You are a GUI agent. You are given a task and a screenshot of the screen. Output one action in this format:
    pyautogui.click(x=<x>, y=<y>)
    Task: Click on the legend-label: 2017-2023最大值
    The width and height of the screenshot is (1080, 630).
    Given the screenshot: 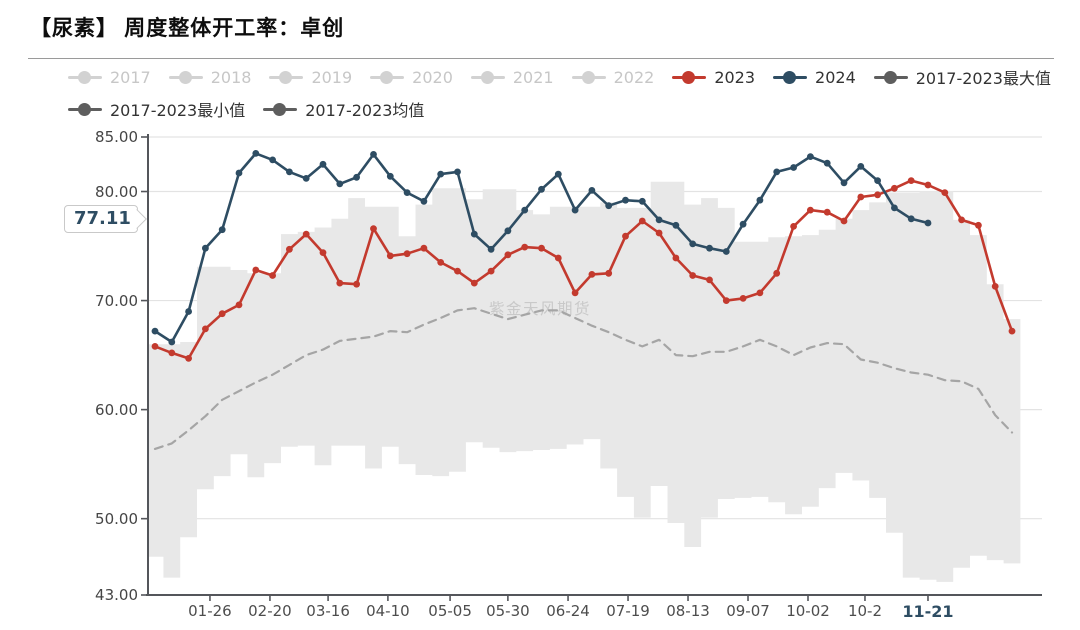 What is the action you would take?
    pyautogui.click(x=983, y=78)
    